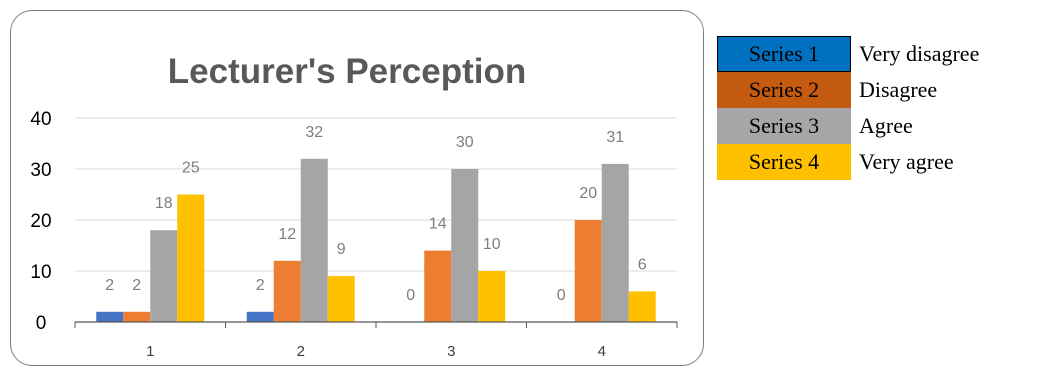 This screenshot has height=374, width=1048. I want to click on legend-item-1: Series 1 Very disagree, so click(882, 54).